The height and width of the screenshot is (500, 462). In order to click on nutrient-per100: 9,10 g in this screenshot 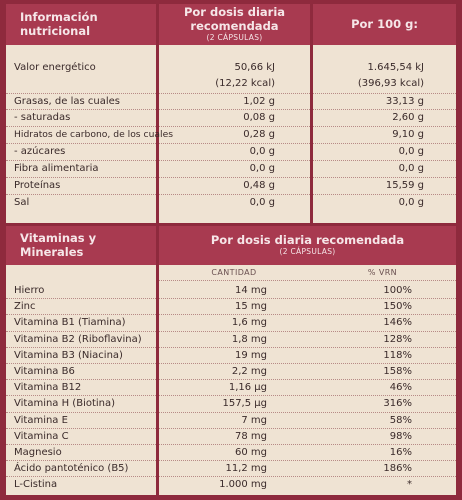, I will do `click(408, 134)`.